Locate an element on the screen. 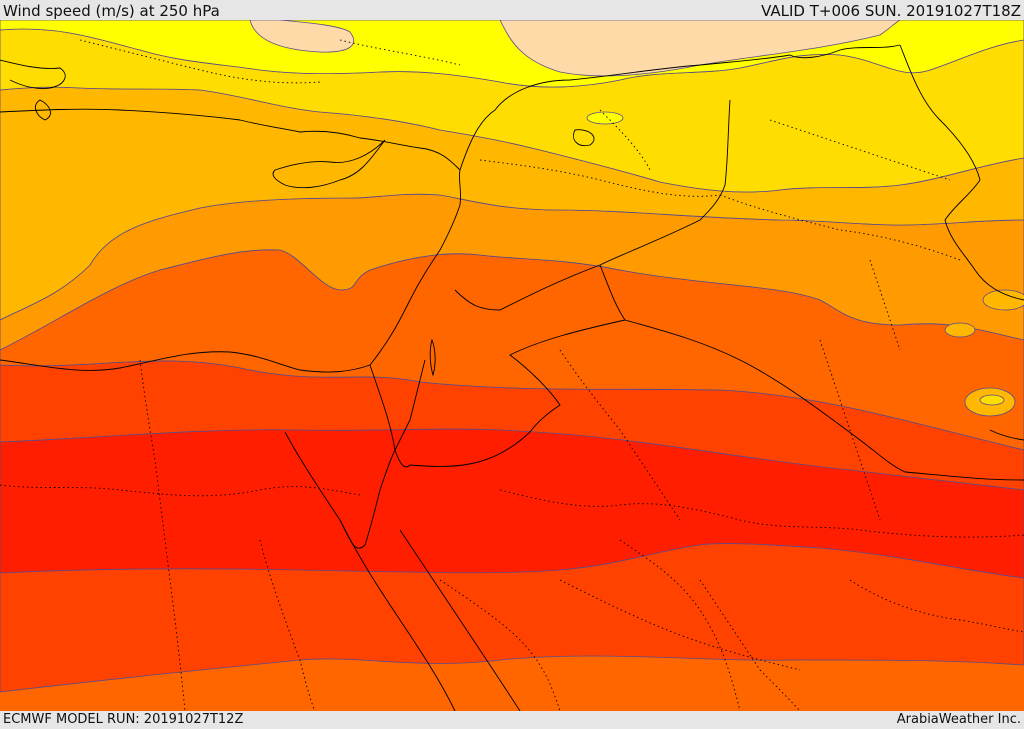 The image size is (1024, 729). valid-time: VALID T+006 SUN. 20191027T18Z is located at coordinates (891, 11).